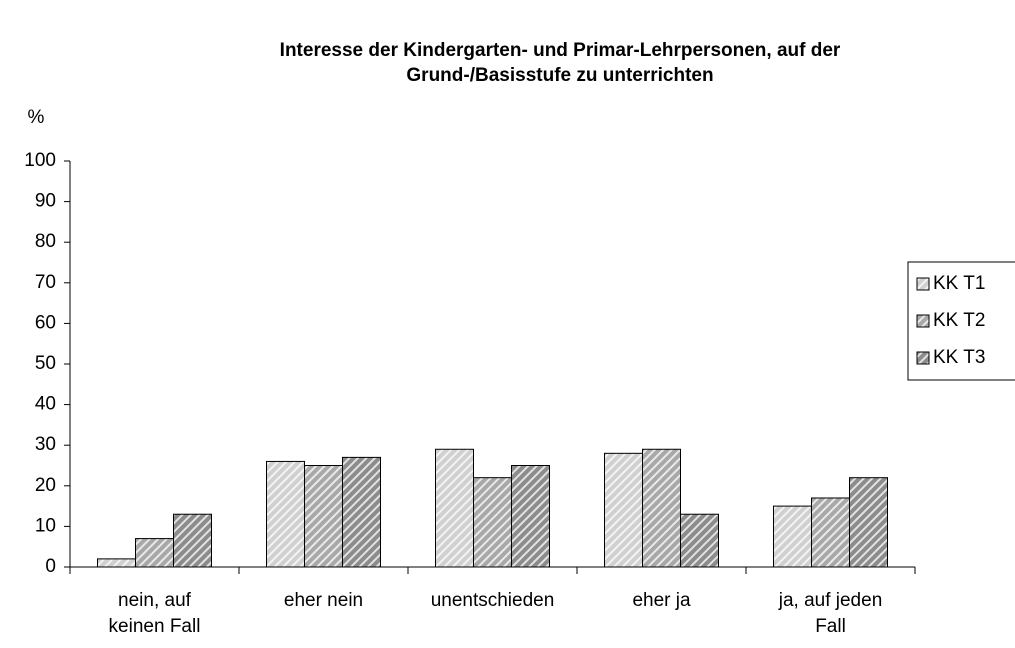  I want to click on legend-label: KK T3, so click(959, 357).